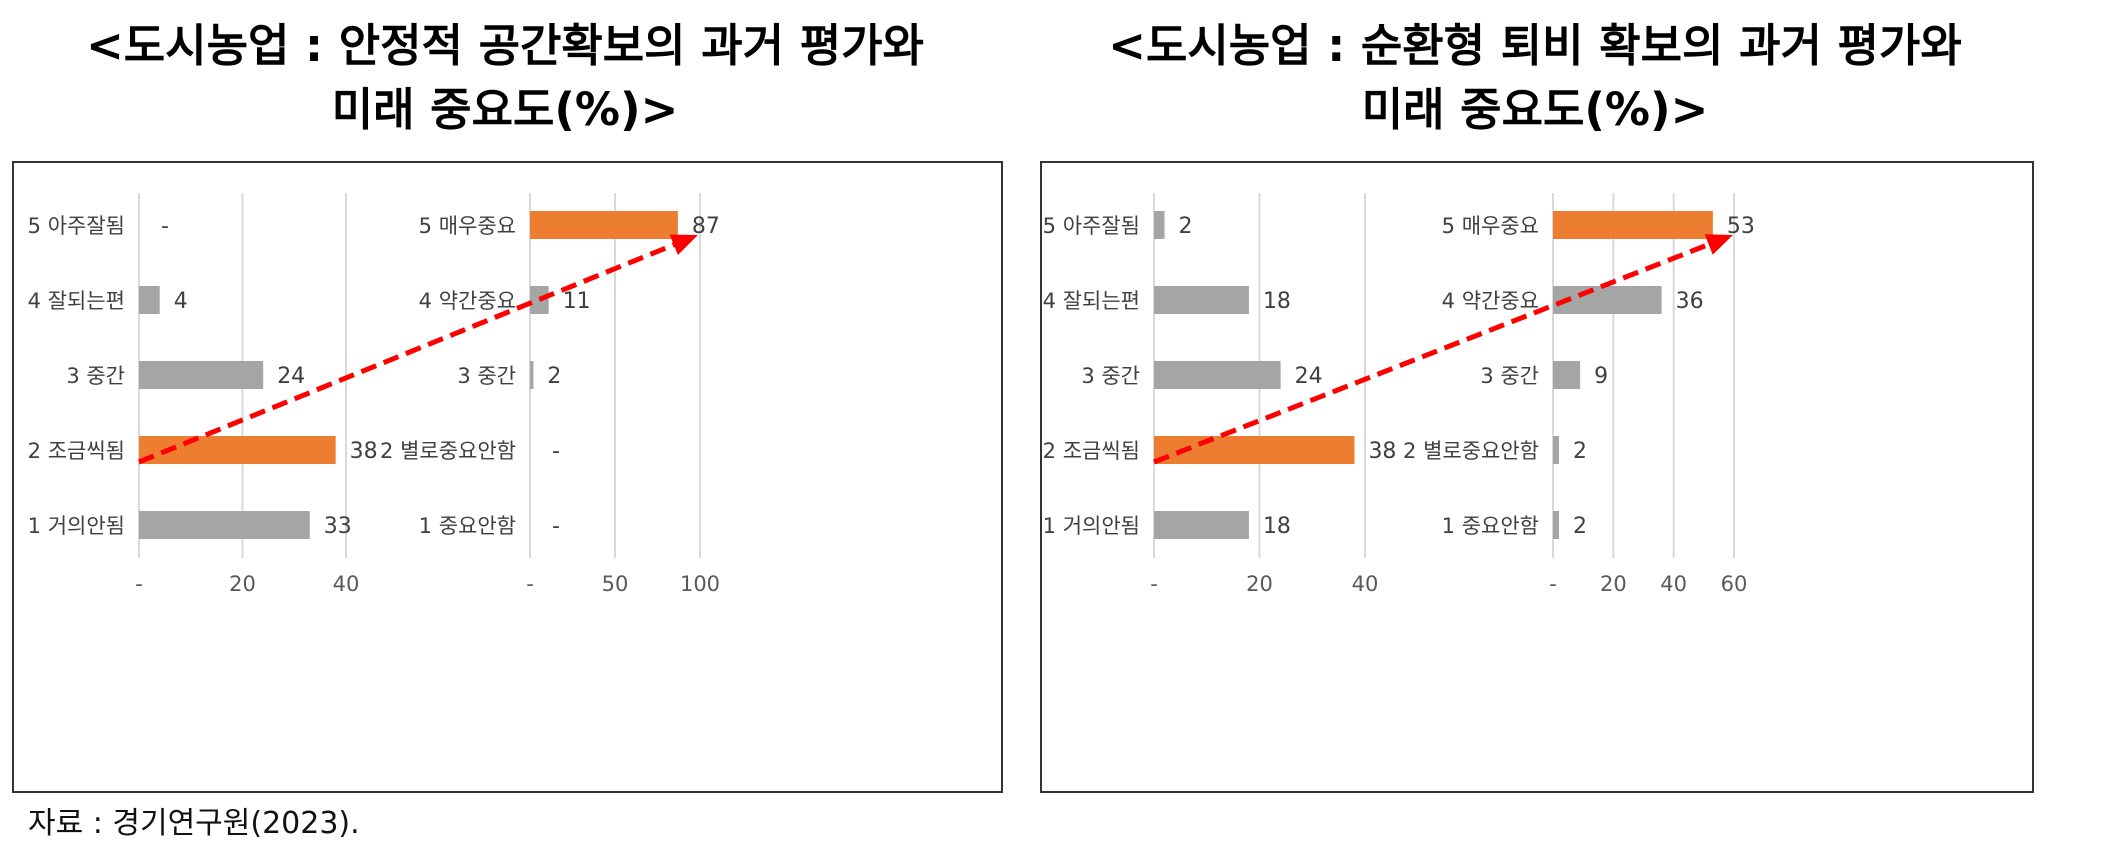  Describe the element at coordinates (181, 301) in the screenshot. I see `past-value-label: 4` at that location.